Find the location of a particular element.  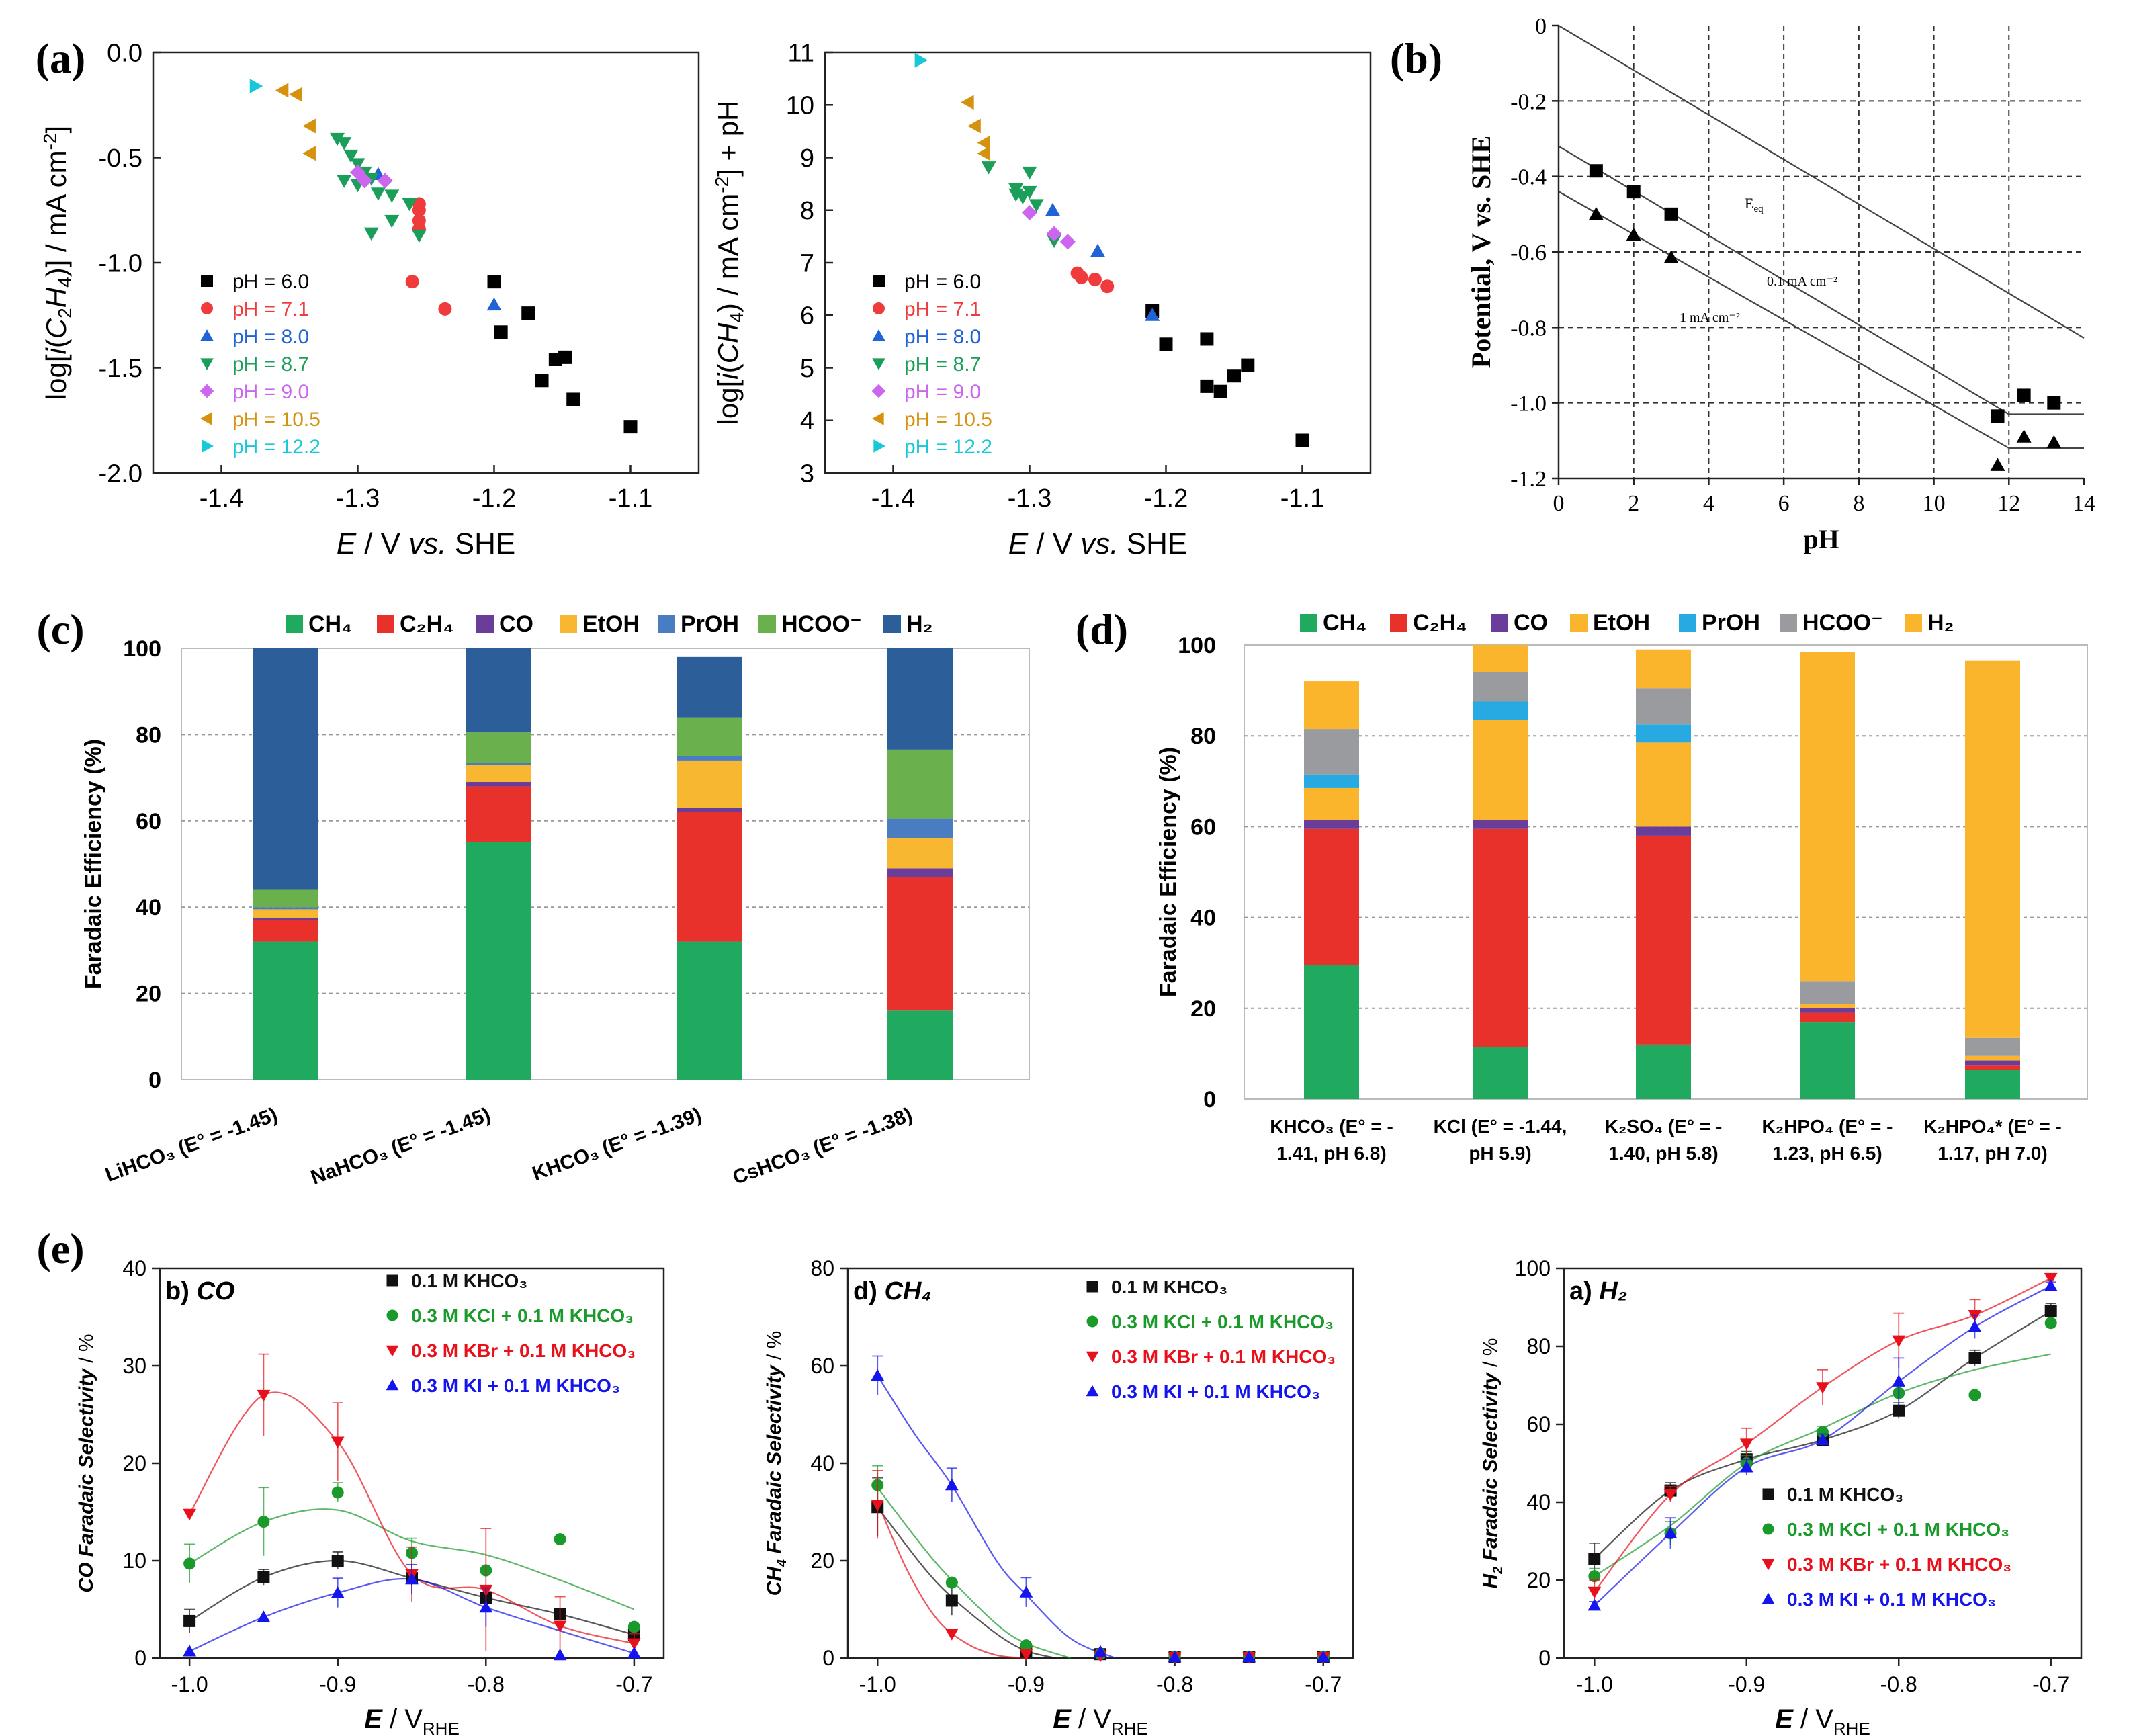

c-y-tick-label: 100 is located at coordinates (142, 649).